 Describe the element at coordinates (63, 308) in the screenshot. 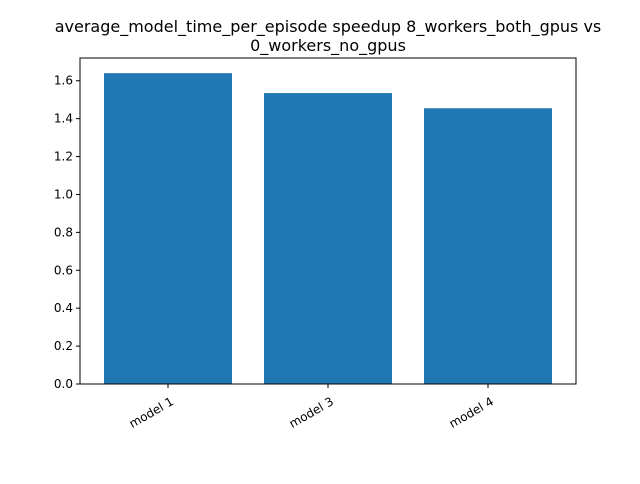

I see `y-tick-label: 0.4` at that location.